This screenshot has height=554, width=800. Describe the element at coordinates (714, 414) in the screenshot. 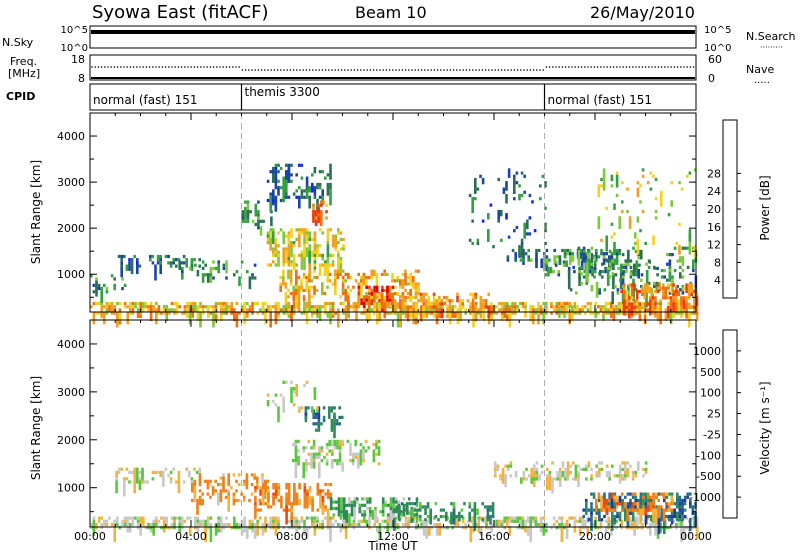

I see `colorbar-tick-label: 25` at that location.